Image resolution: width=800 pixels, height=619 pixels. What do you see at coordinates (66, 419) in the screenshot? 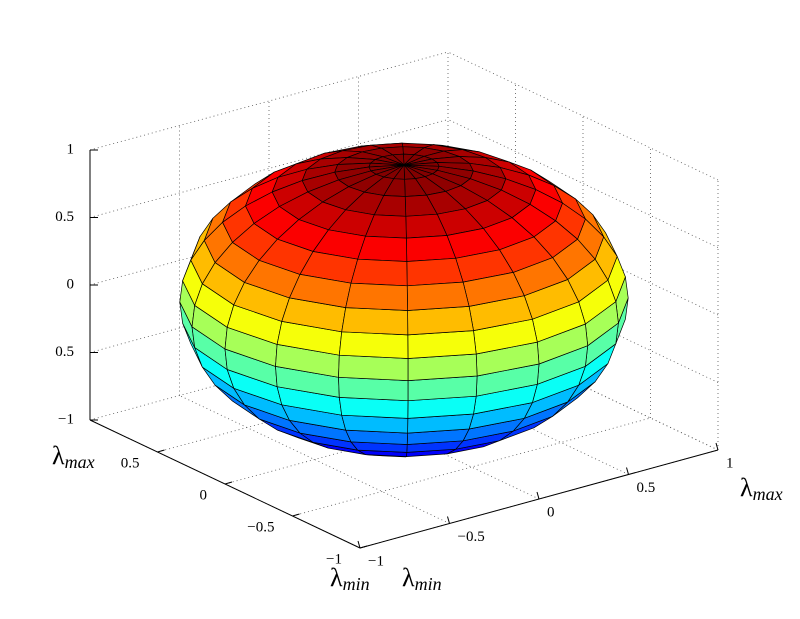
I see `z-tick-label: −1` at bounding box center [66, 419].